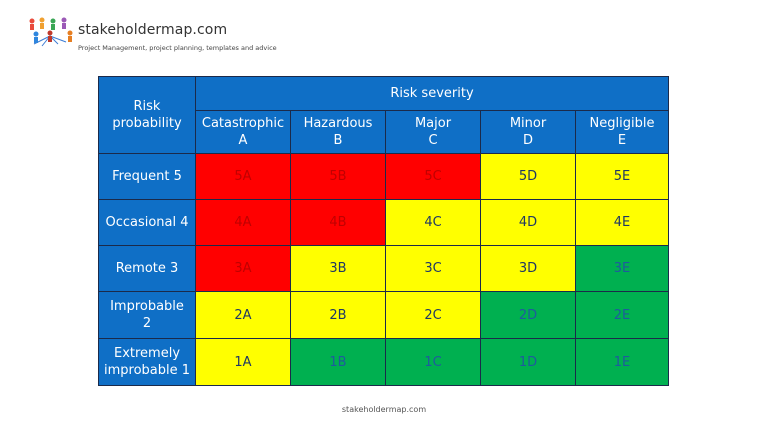 This screenshot has height=431, width=768. I want to click on row-label-line-1: Frequent 5, so click(147, 176).